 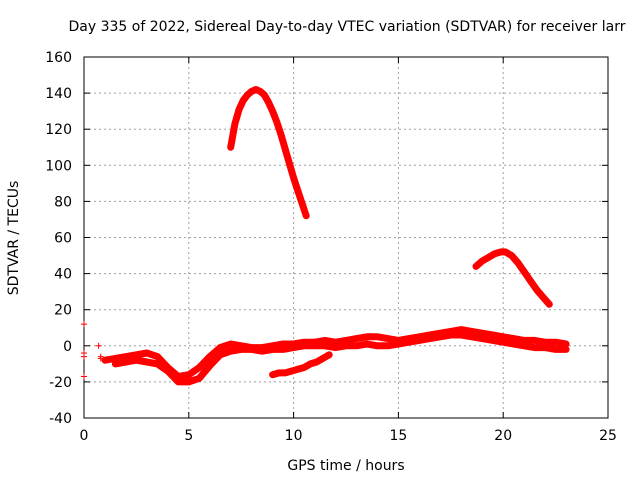 What do you see at coordinates (63, 239) in the screenshot?
I see `y-tick-label: 60` at bounding box center [63, 239].